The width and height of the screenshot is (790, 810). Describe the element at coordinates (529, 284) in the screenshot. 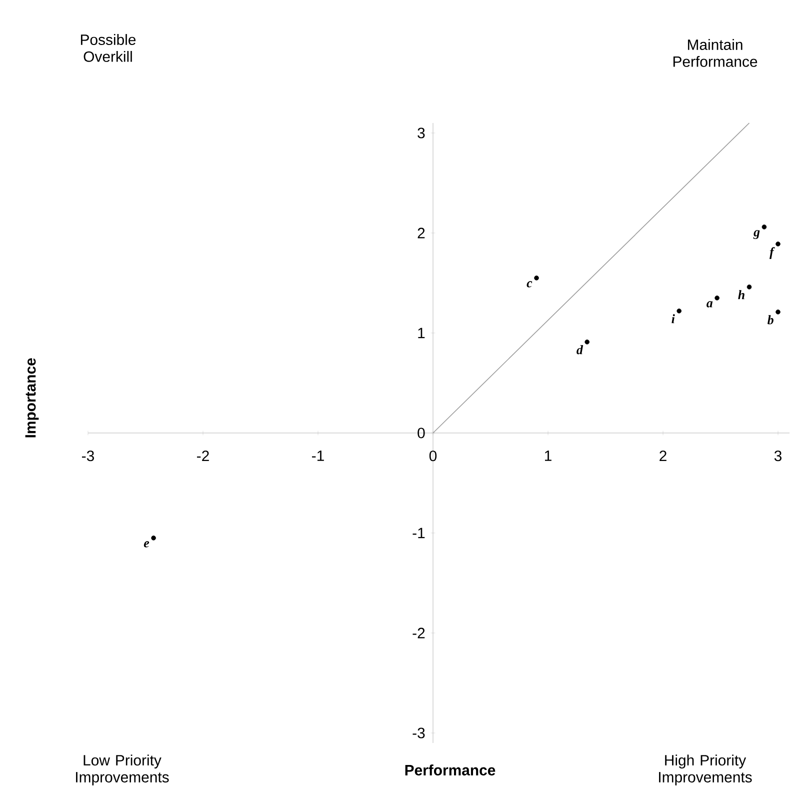

I see `annotation: c` at that location.